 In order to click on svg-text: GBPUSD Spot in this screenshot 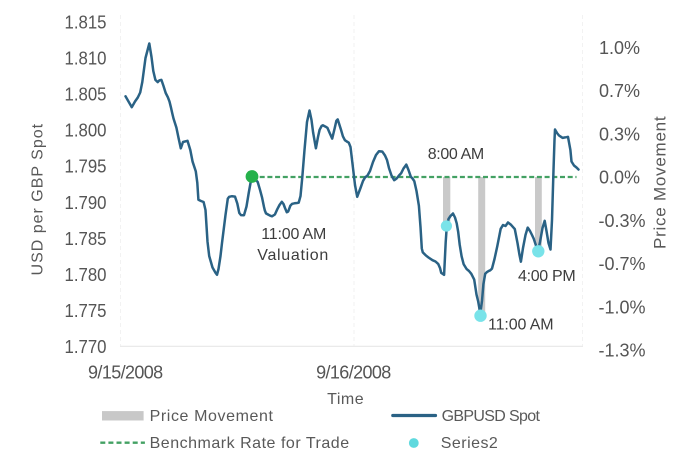, I will do `click(491, 416)`.